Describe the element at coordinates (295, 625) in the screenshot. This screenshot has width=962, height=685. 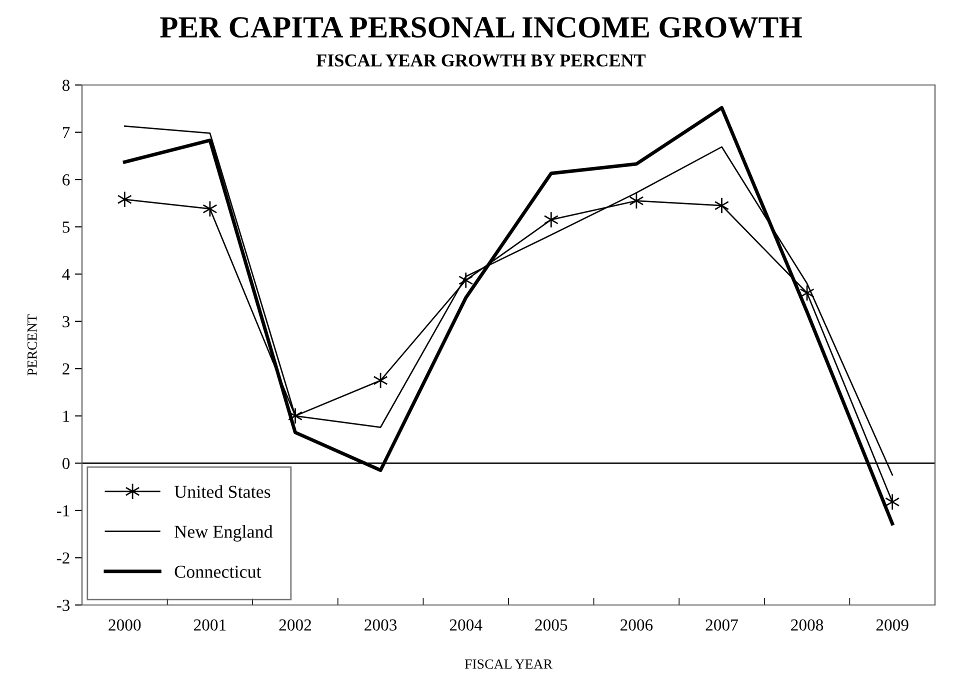
I see `x-tick-label: 2002` at that location.